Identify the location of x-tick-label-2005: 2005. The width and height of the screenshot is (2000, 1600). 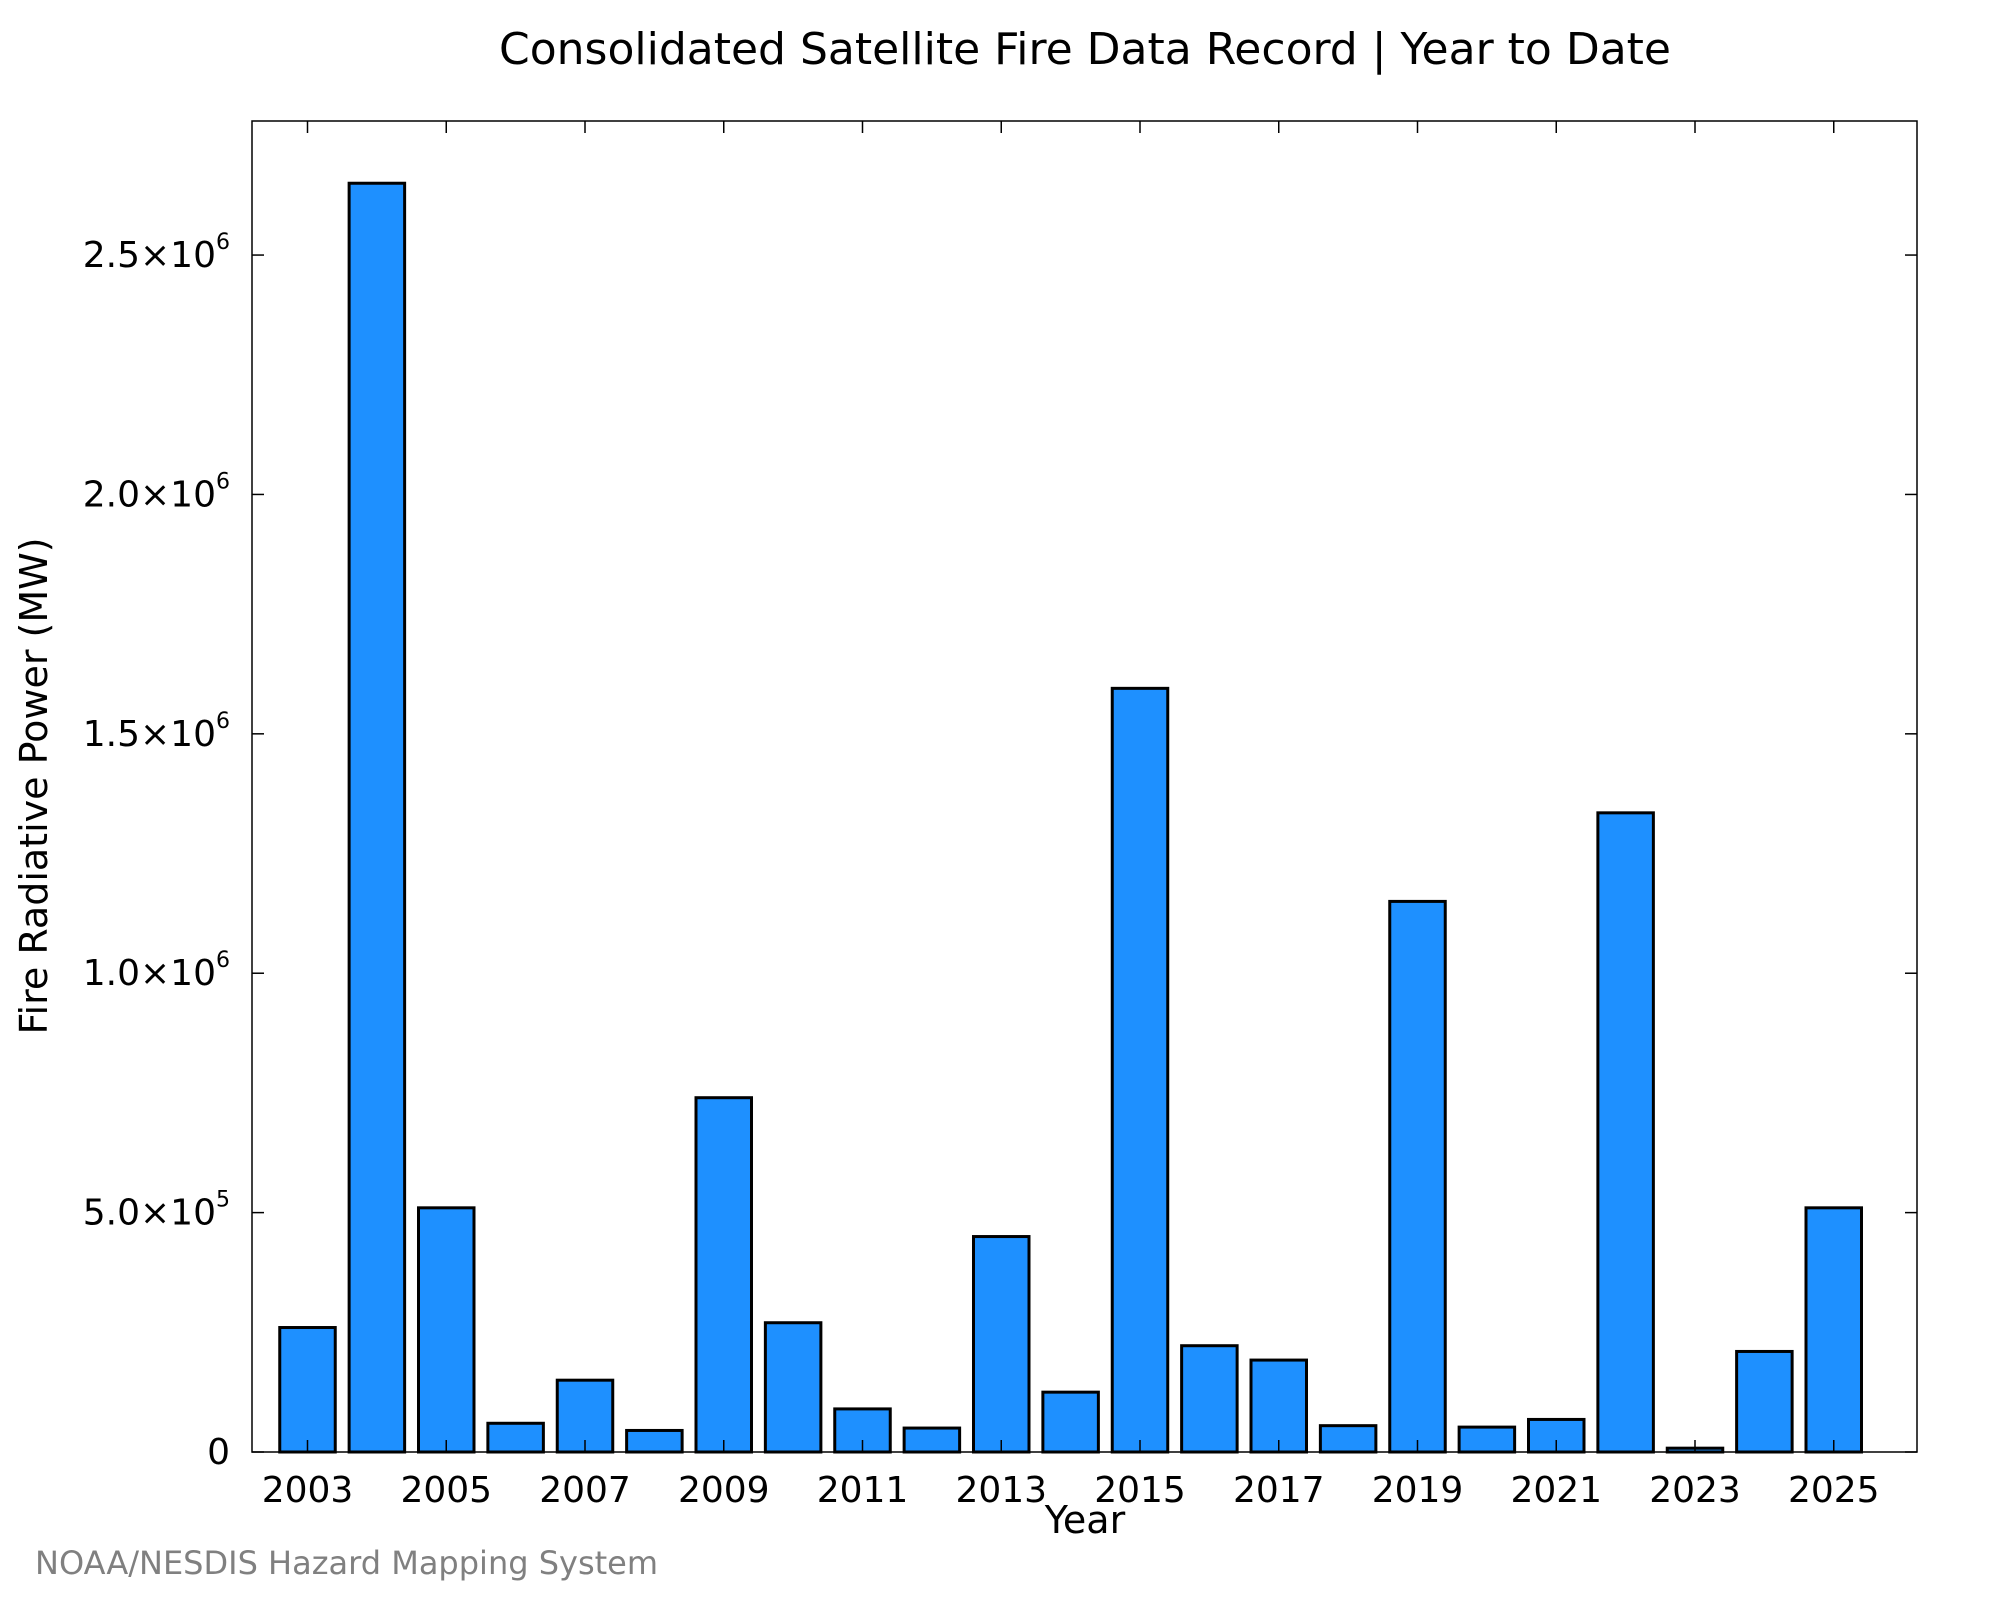
(446, 1490).